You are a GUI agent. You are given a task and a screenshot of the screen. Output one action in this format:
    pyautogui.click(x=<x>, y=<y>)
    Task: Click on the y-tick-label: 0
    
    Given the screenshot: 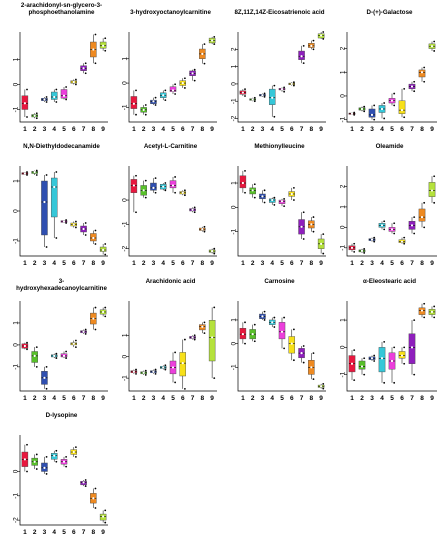 What is the action you would take?
    pyautogui.click(x=233, y=343)
    